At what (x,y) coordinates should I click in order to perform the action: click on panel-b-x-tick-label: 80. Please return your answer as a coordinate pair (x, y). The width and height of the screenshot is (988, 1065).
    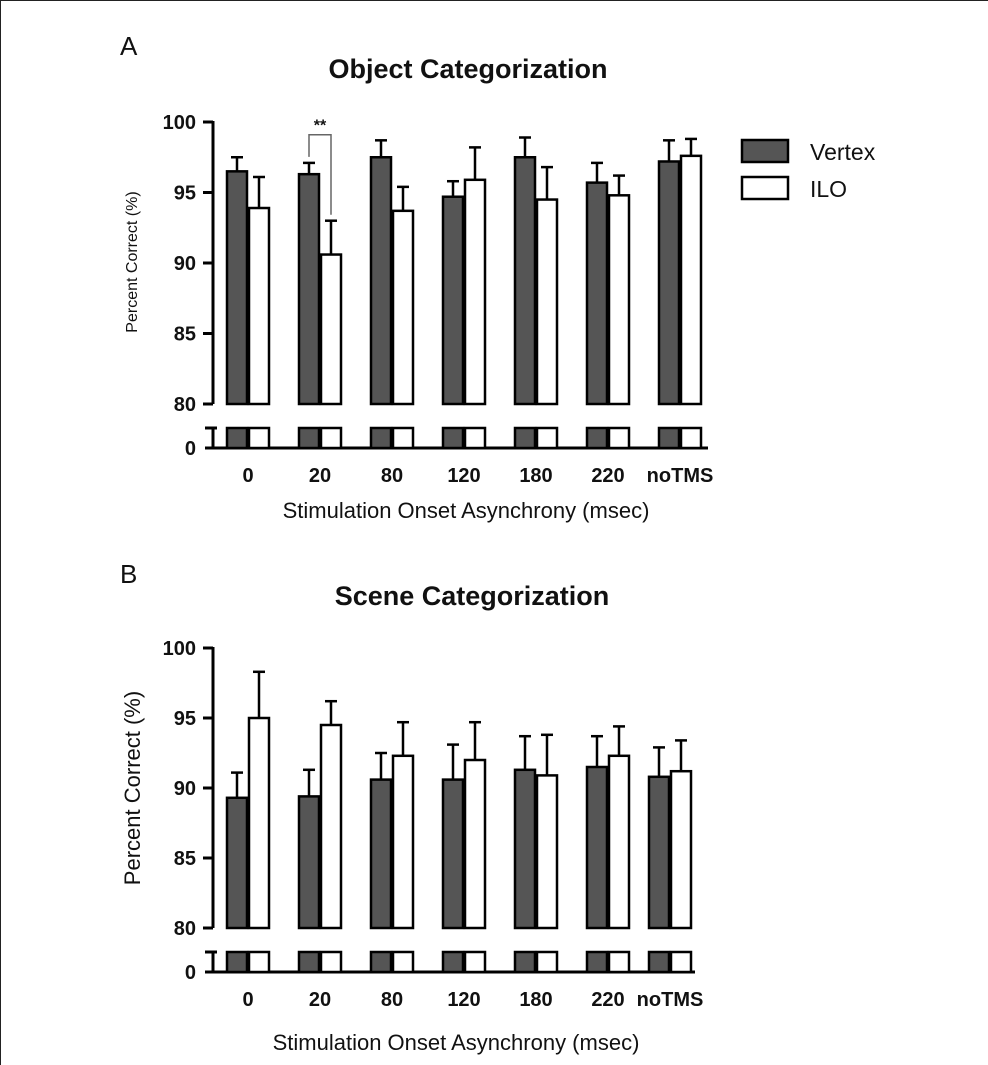
    Looking at the image, I should click on (392, 1000).